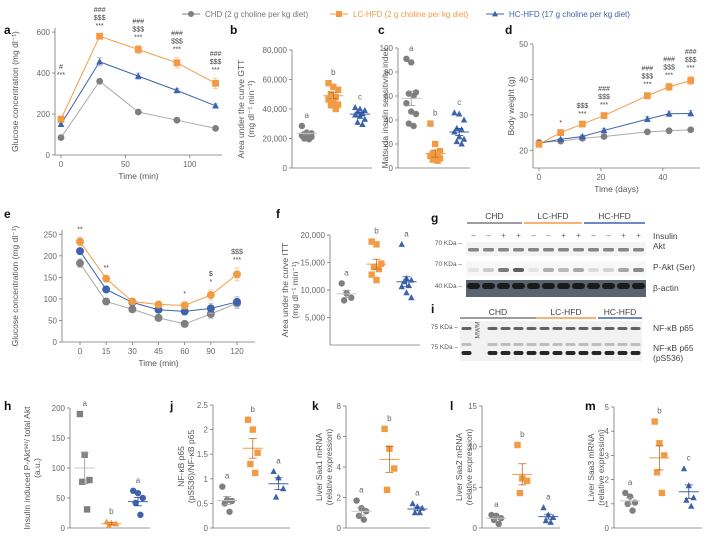  What do you see at coordinates (339, 498) in the screenshot?
I see `y-tick-label: 2` at bounding box center [339, 498].